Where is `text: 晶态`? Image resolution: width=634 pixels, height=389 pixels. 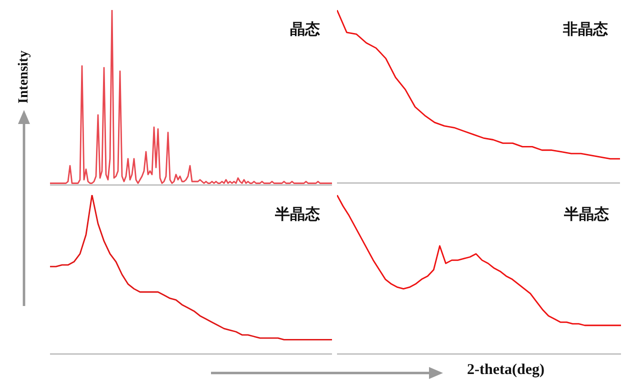
text: 晶态 is located at coordinates (305, 29).